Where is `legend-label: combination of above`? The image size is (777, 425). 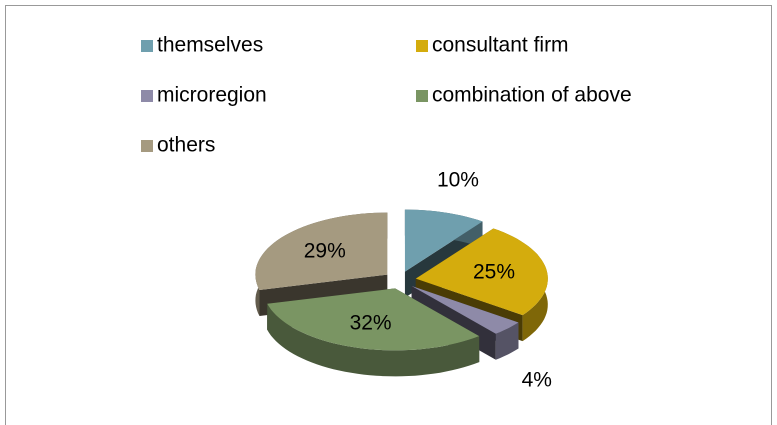 legend-label: combination of above is located at coordinates (532, 95).